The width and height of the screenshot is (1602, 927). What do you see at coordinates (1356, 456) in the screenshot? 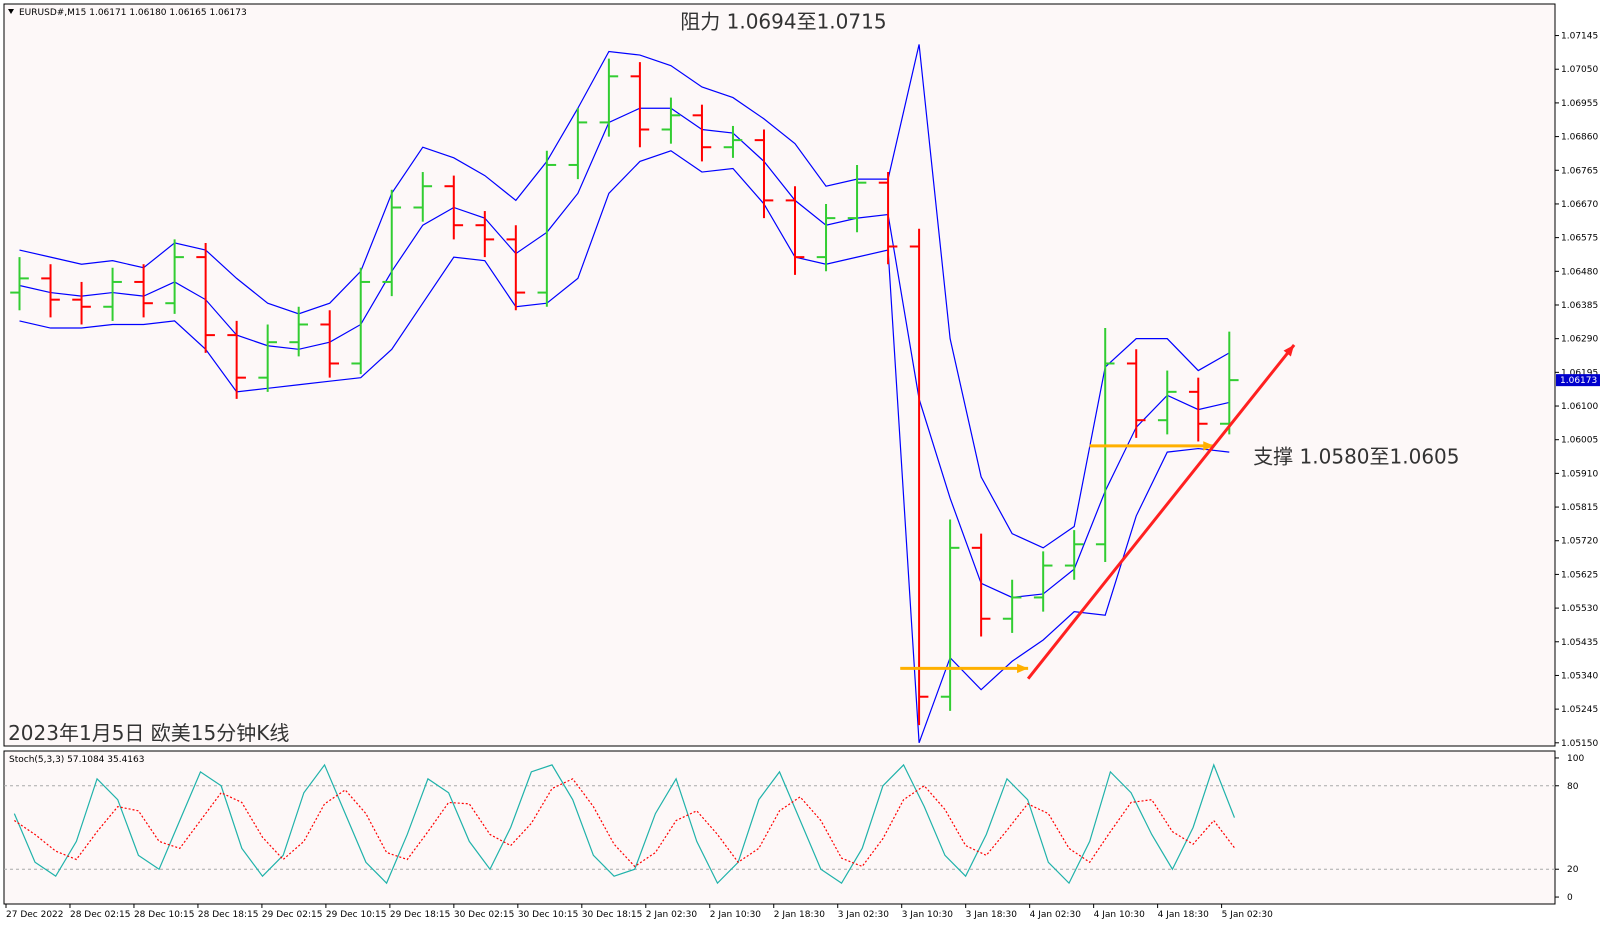
I see `annotation: 支撑 1.0580至1.0605` at bounding box center [1356, 456].